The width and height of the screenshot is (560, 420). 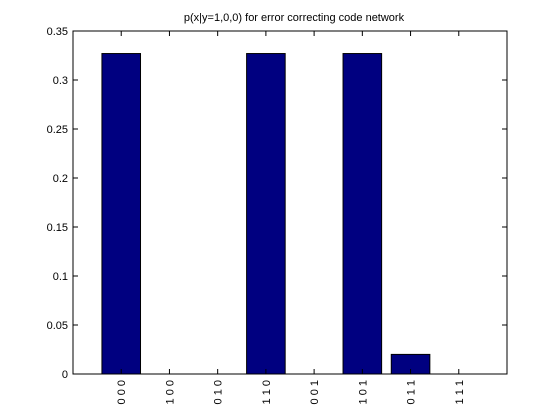 What do you see at coordinates (460, 392) in the screenshot?
I see `x-tick-label-7: 1 1 1` at bounding box center [460, 392].